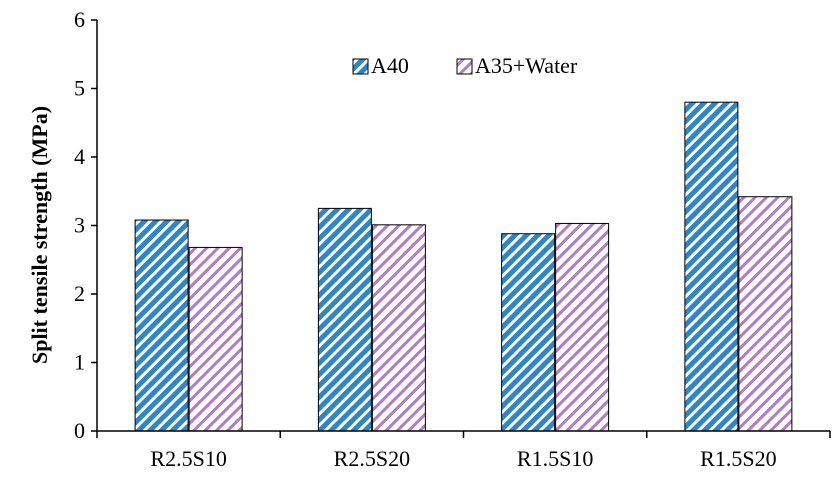 The height and width of the screenshot is (490, 837). What do you see at coordinates (528, 332) in the screenshot?
I see `bar-a40-r1-5s10` at bounding box center [528, 332].